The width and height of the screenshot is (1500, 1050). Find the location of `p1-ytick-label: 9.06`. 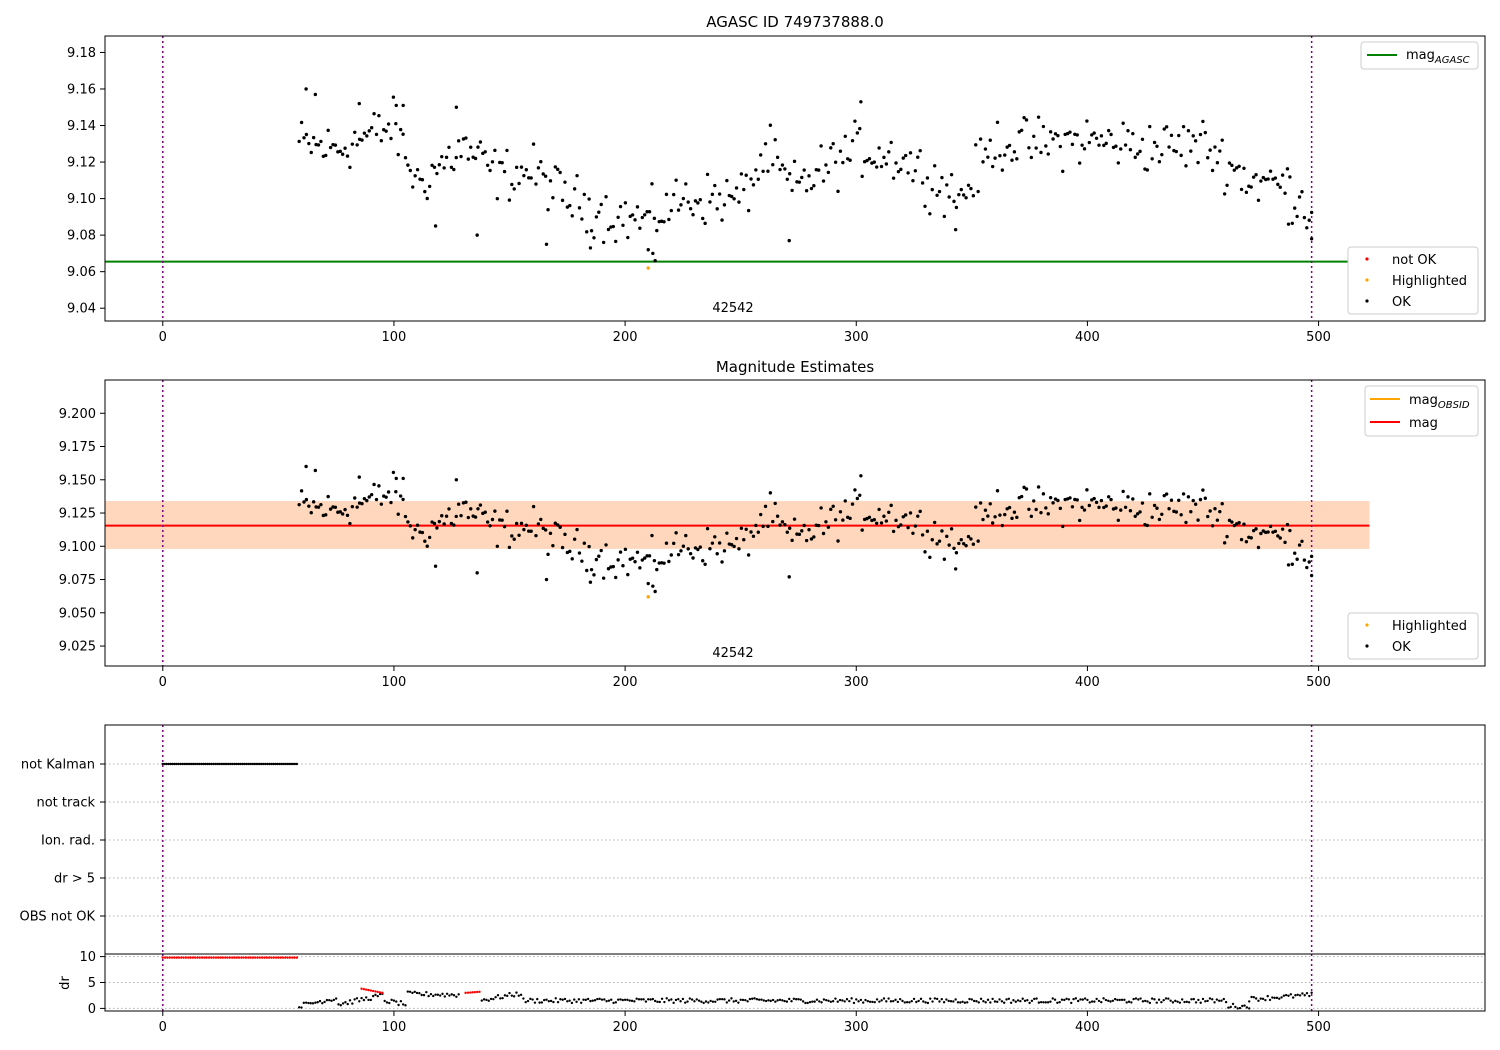

p1-ytick-label: 9.06 is located at coordinates (81, 272).